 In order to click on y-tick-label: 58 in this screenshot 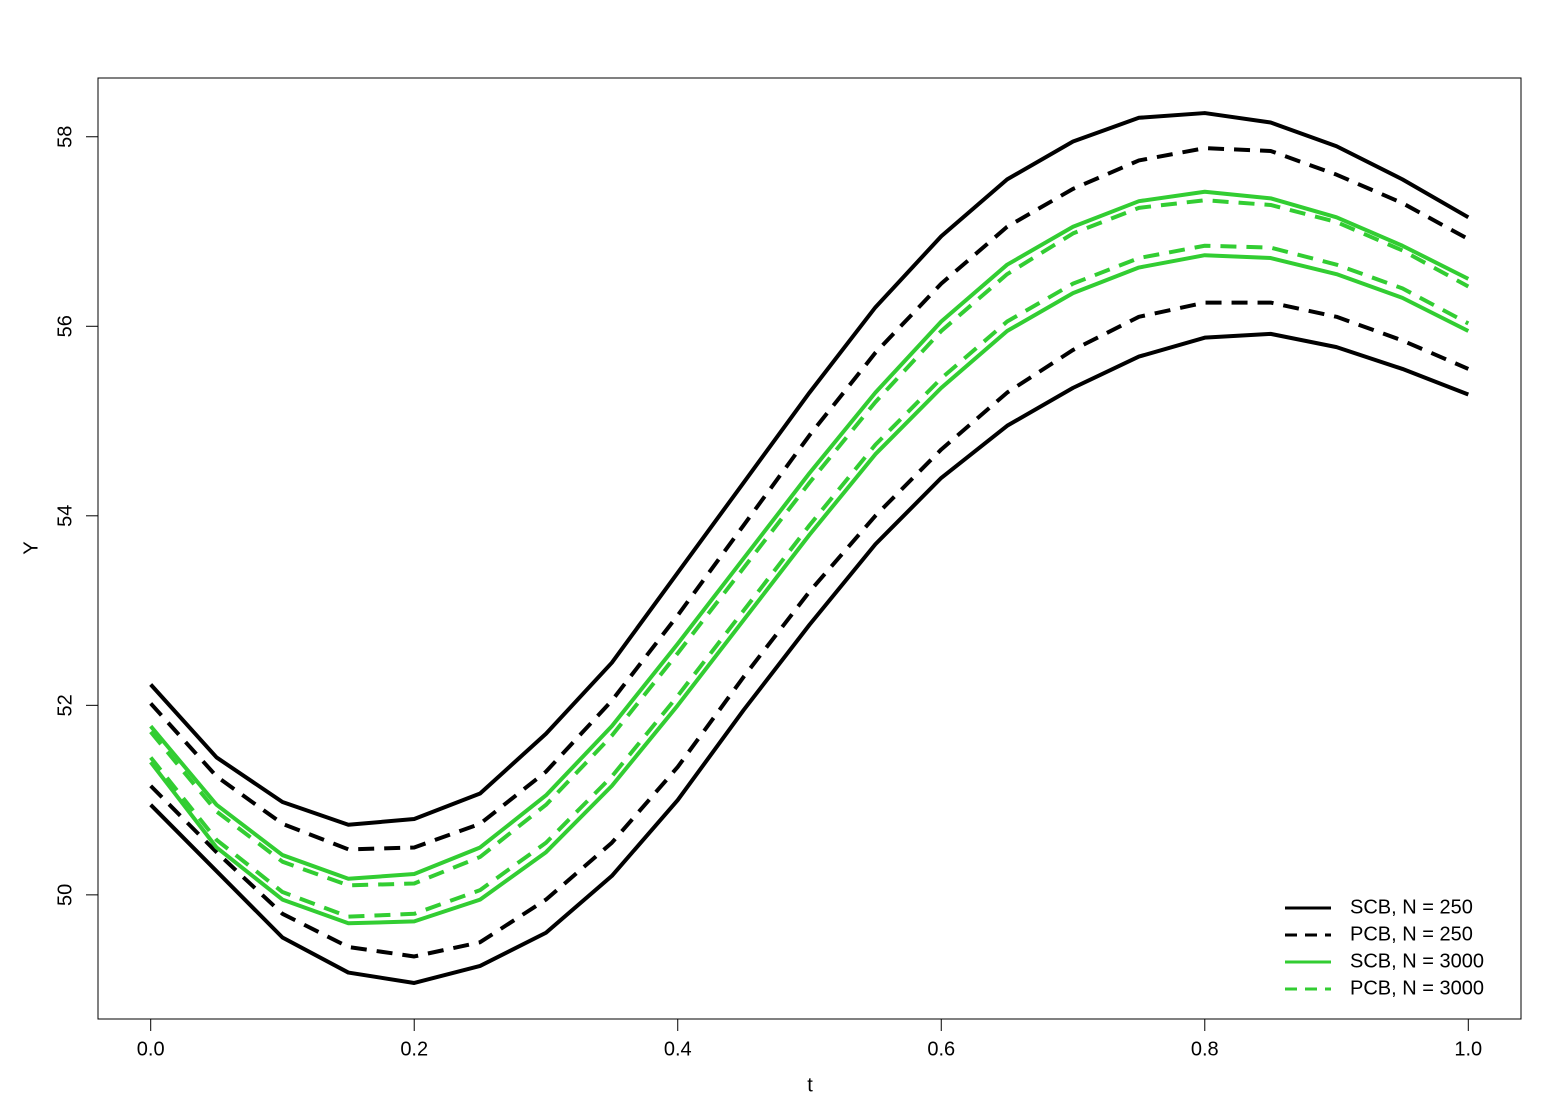, I will do `click(65, 137)`.